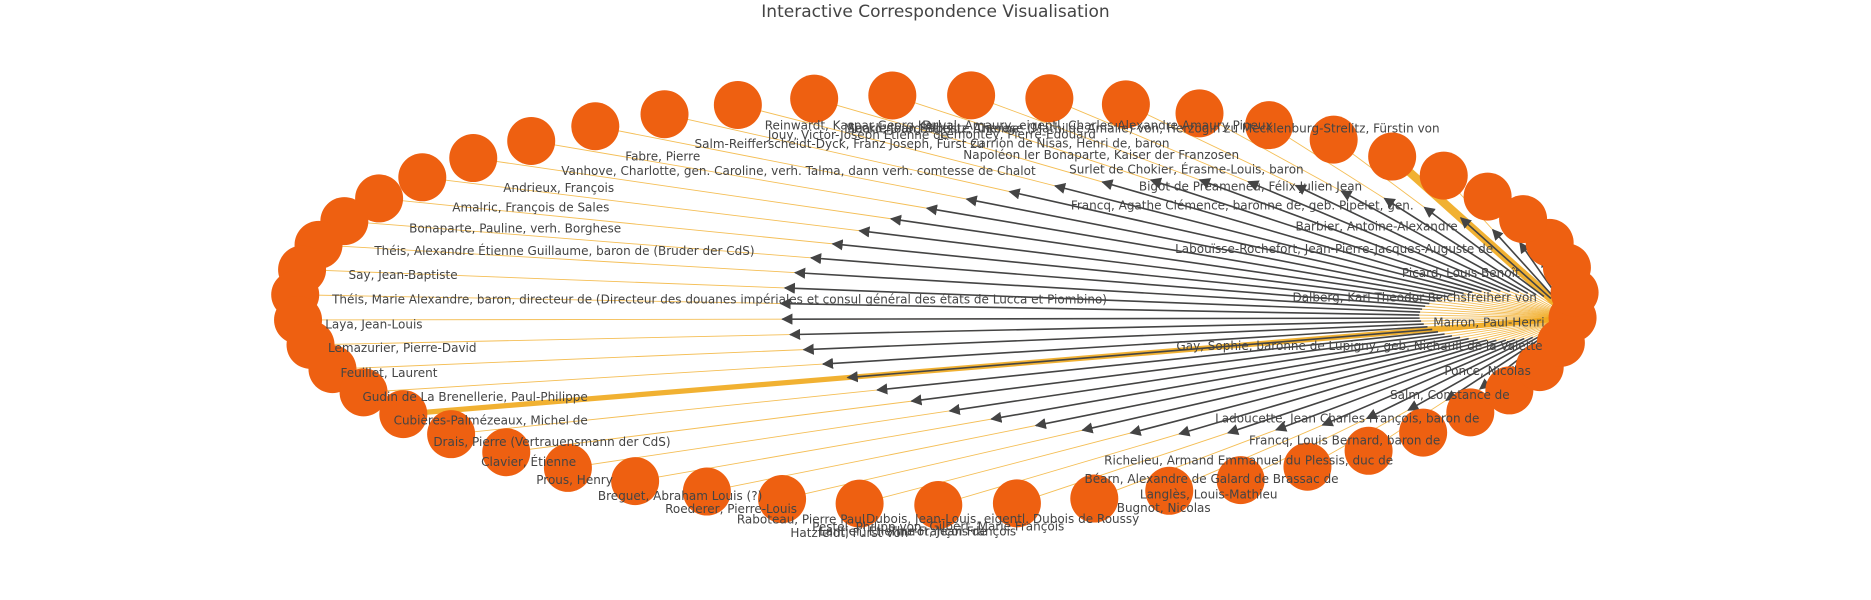 This screenshot has height=600, width=1871. What do you see at coordinates (558, 188) in the screenshot?
I see `node-label: Andrieux, François` at bounding box center [558, 188].